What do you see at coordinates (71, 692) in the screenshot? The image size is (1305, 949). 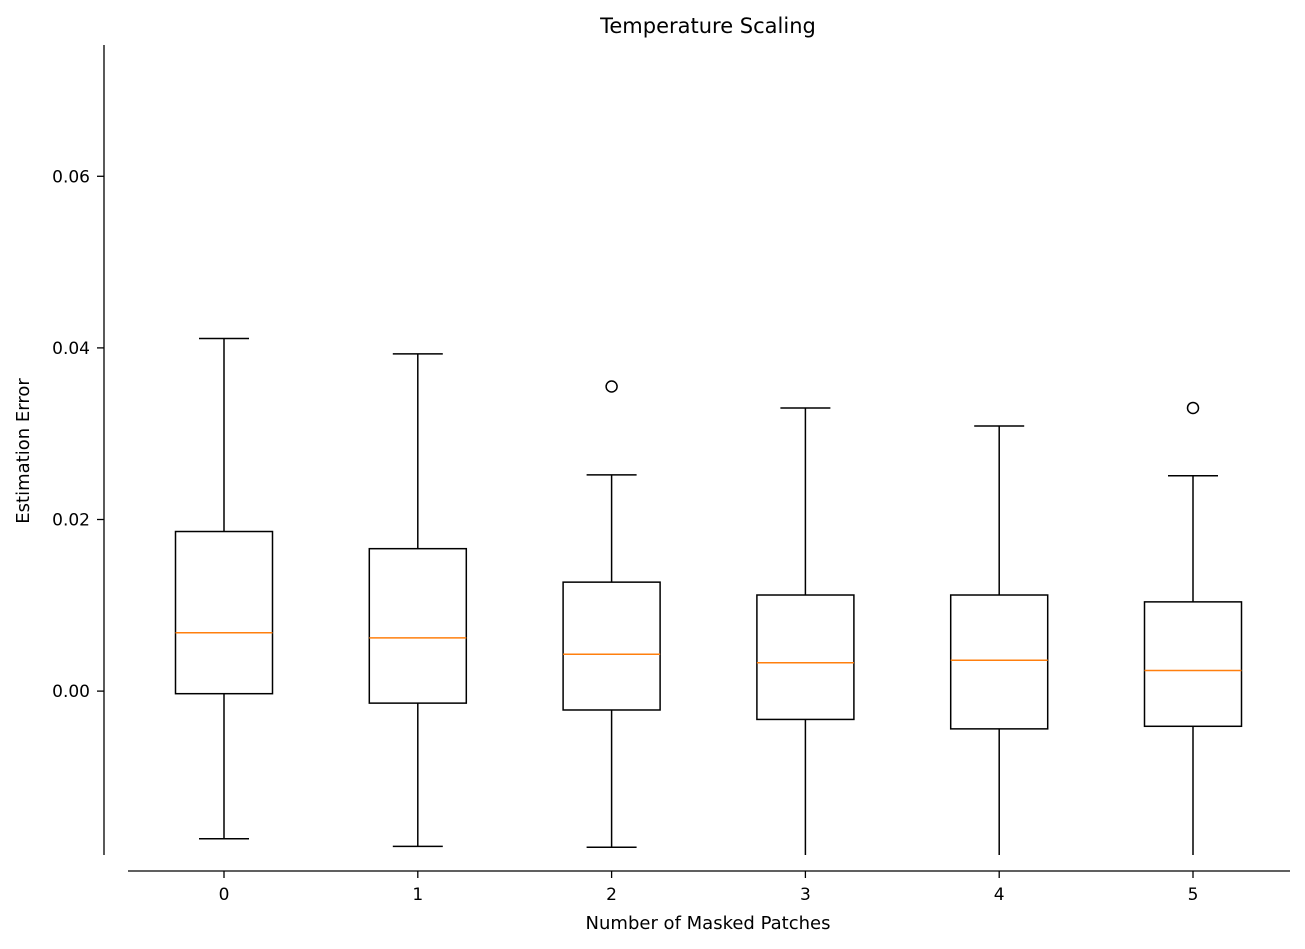 I see `y-tick-label: 0.00` at bounding box center [71, 692].